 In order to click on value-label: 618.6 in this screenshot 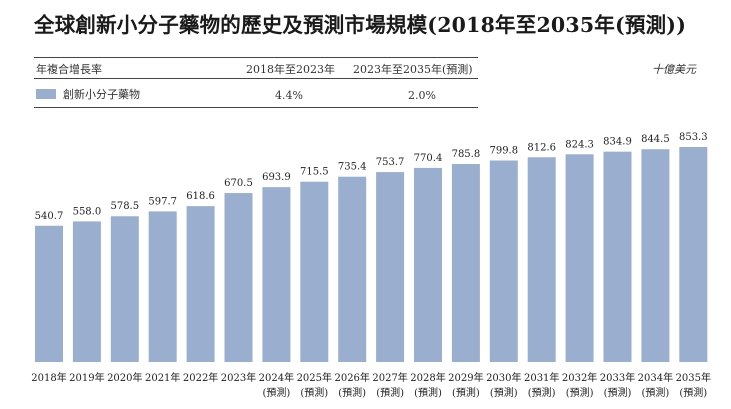, I will do `click(200, 196)`.